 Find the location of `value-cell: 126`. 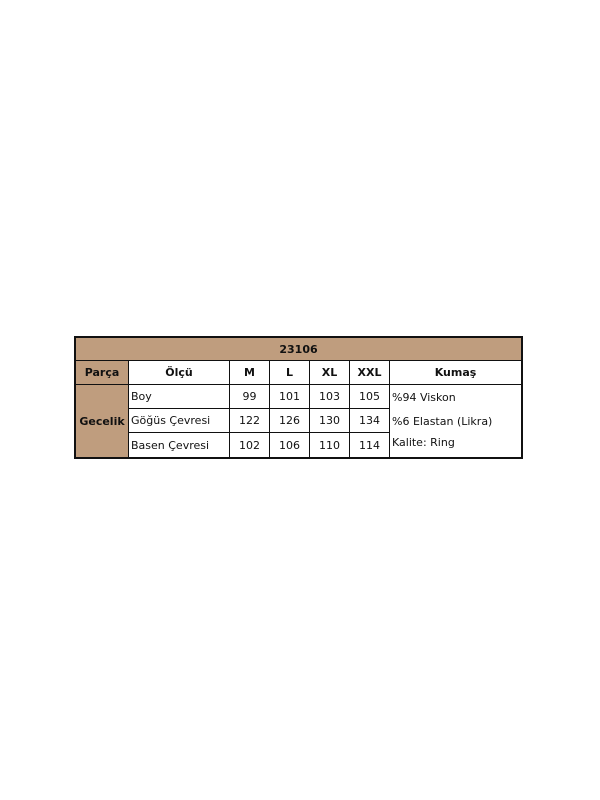

value-cell: 126 is located at coordinates (290, 421).